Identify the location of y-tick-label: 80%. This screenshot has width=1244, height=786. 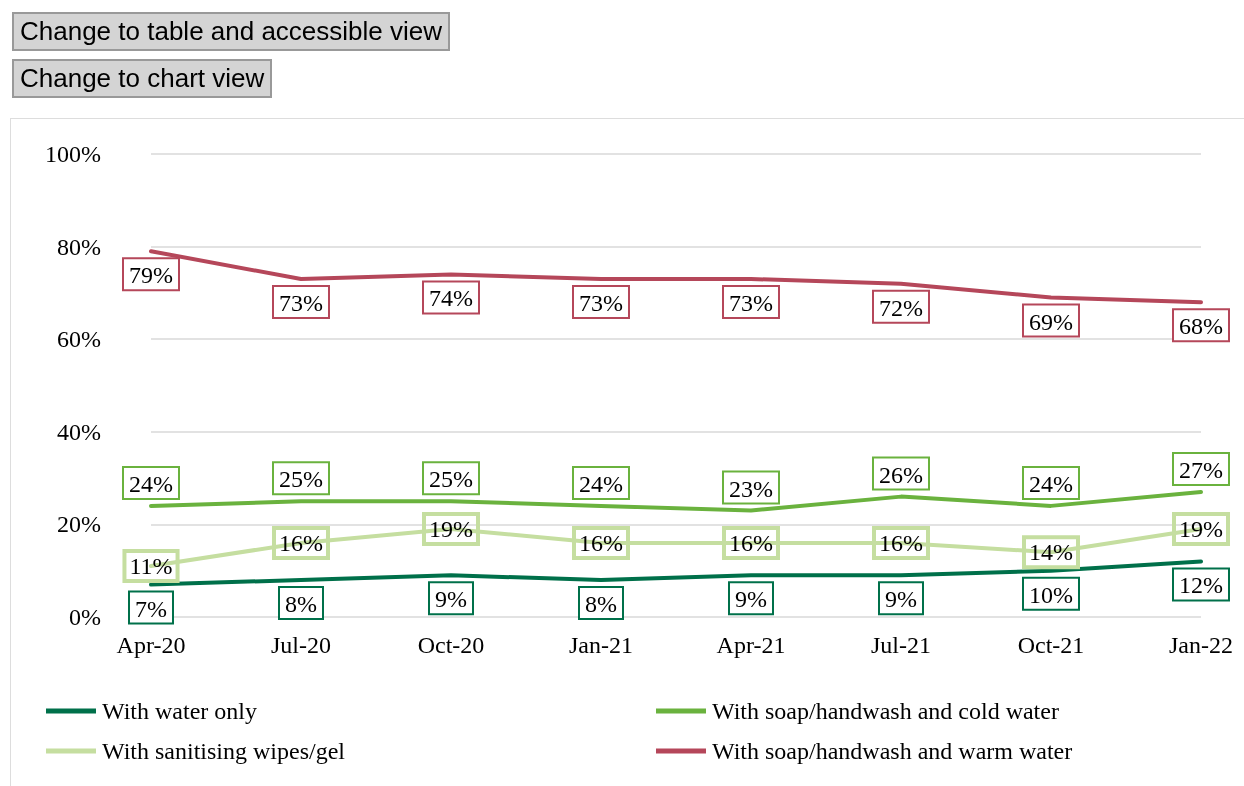
(79, 246).